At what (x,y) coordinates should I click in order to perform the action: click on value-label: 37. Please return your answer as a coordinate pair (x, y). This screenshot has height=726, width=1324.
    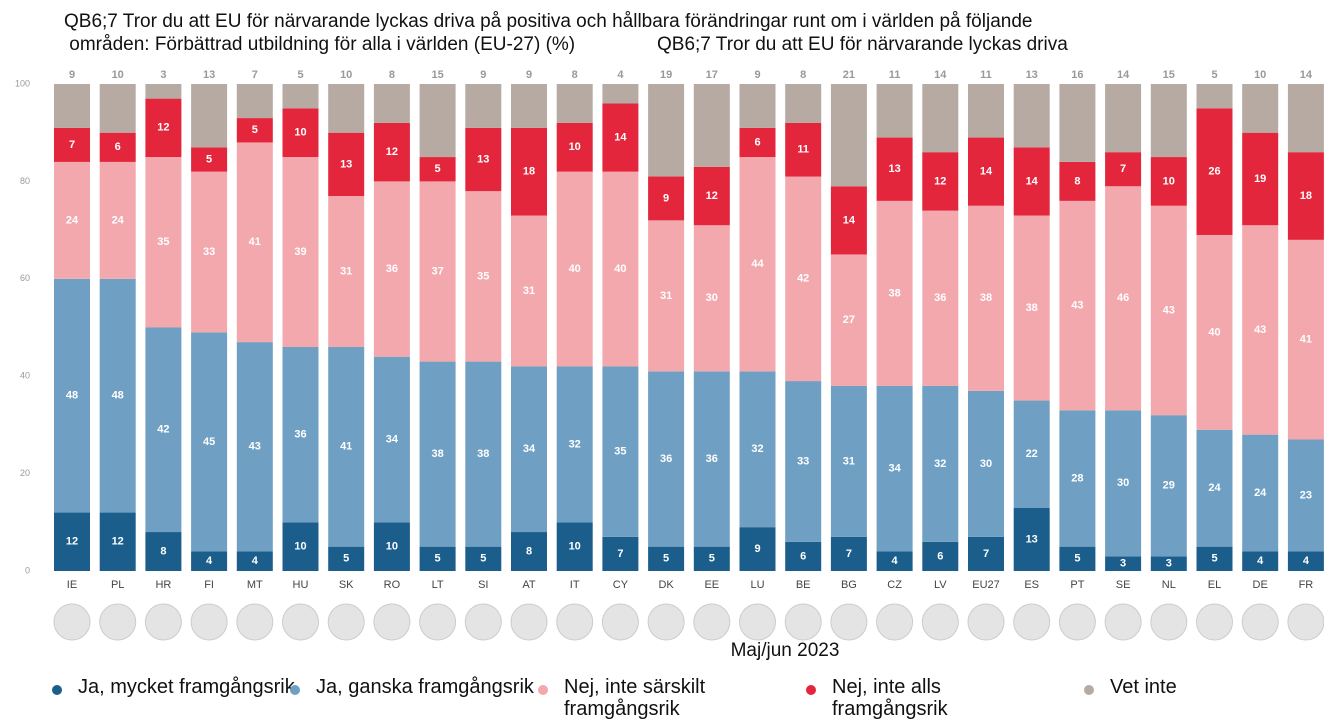
    Looking at the image, I should click on (437, 271).